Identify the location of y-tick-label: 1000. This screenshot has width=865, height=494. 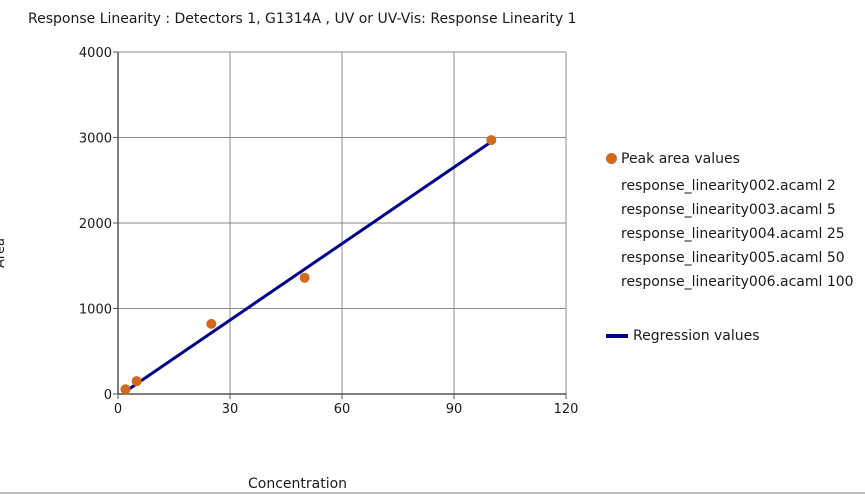
(95, 310).